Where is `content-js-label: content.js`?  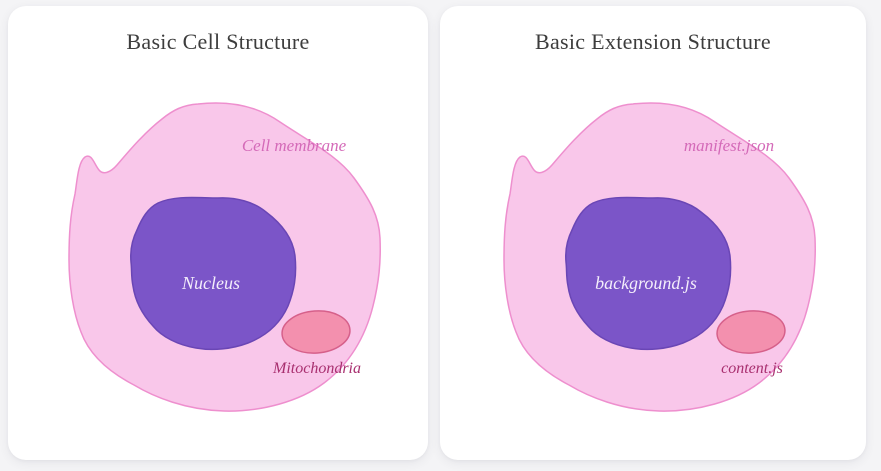
content-js-label: content.js is located at coordinates (752, 368).